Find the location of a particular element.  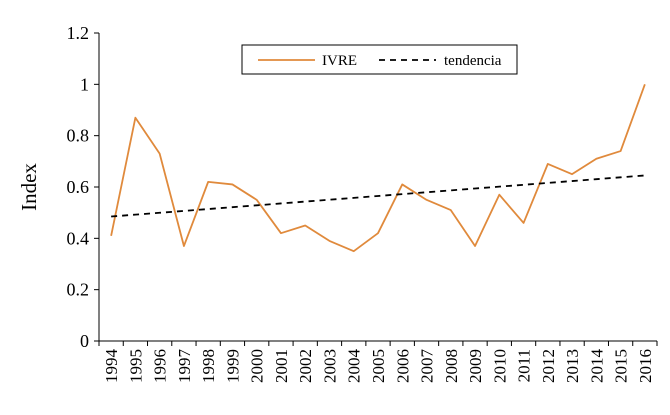

x-tick-label: 2004 is located at coordinates (354, 366).